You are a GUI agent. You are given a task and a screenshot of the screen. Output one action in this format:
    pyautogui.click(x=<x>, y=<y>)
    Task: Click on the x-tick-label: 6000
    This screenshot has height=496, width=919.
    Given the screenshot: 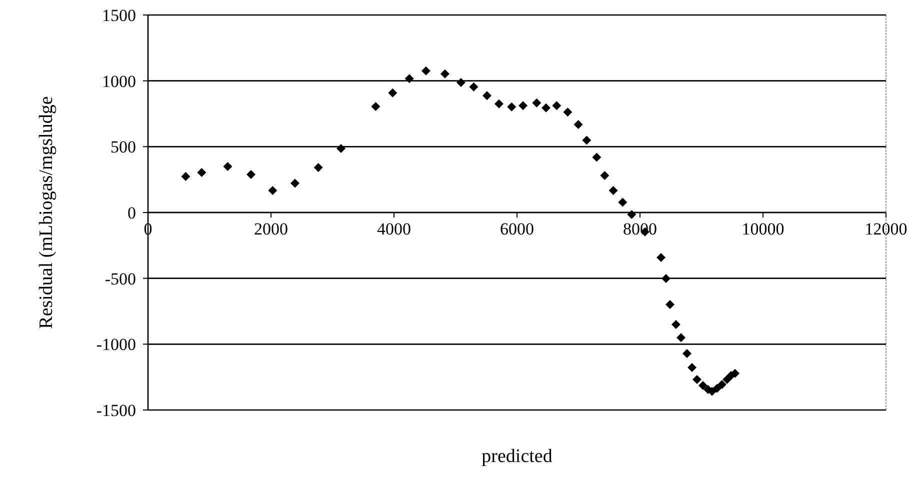 What is the action you would take?
    pyautogui.click(x=517, y=229)
    